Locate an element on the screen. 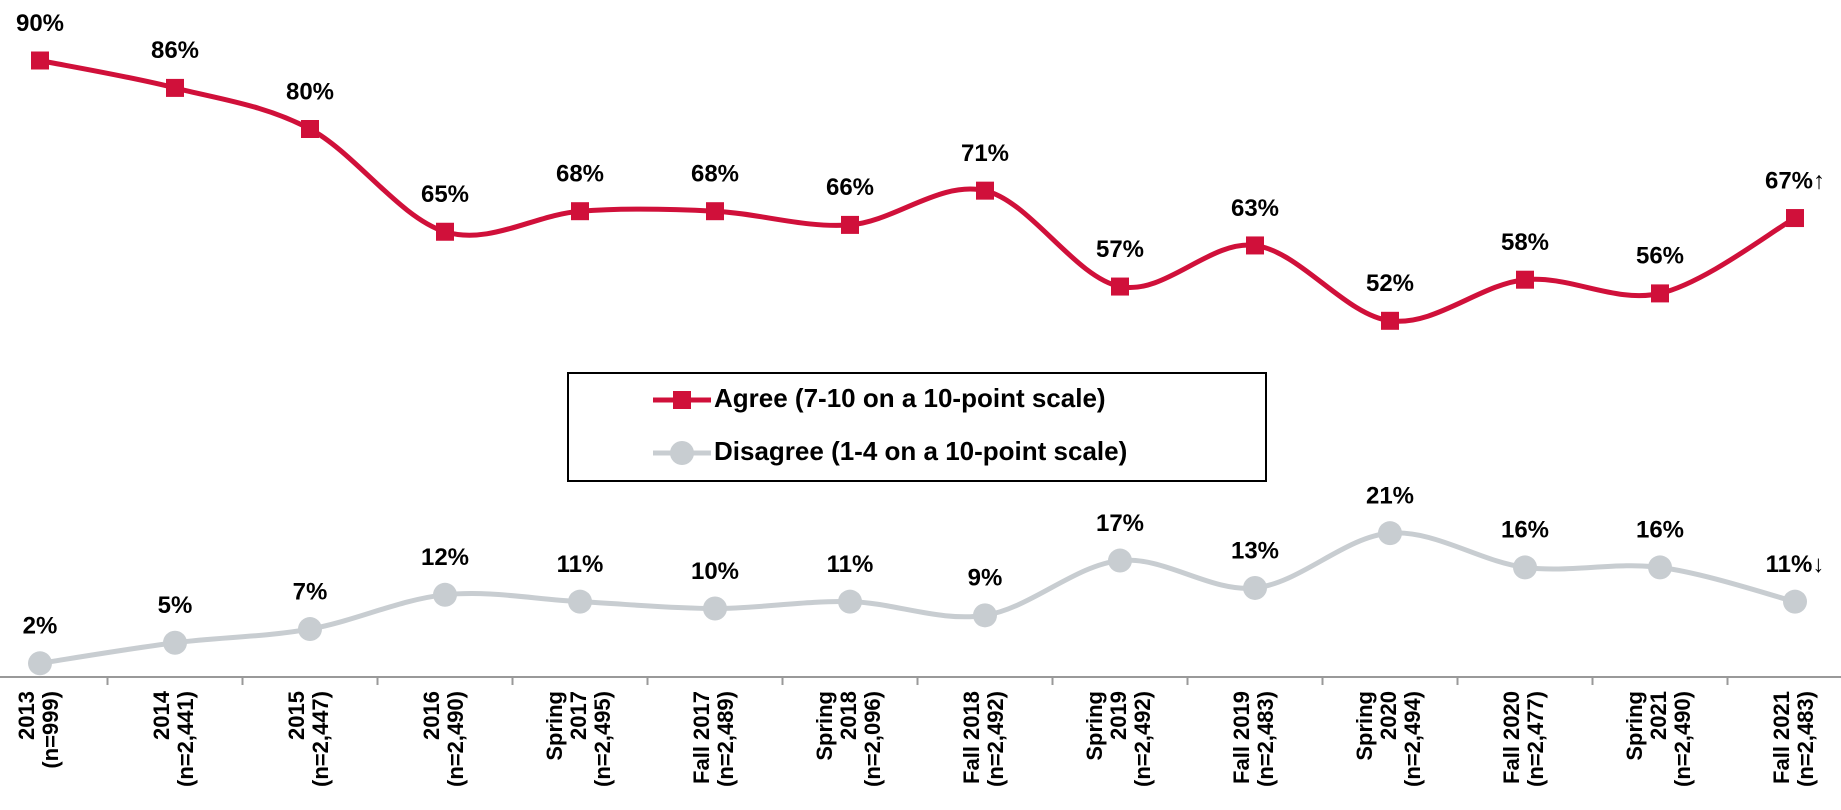 This screenshot has height=810, width=1841. data-label: 21% is located at coordinates (1390, 495).